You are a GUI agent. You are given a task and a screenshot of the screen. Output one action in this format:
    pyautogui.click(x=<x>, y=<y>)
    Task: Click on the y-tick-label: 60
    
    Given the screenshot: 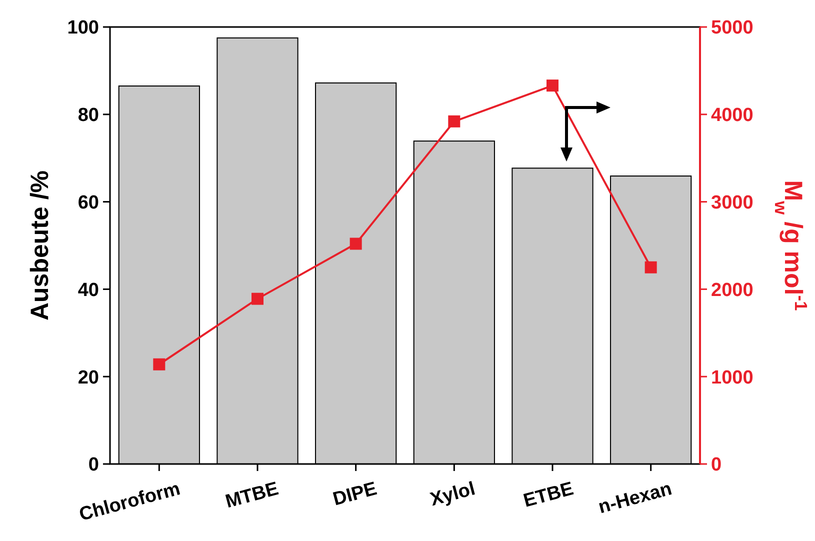 What is the action you would take?
    pyautogui.click(x=88, y=203)
    